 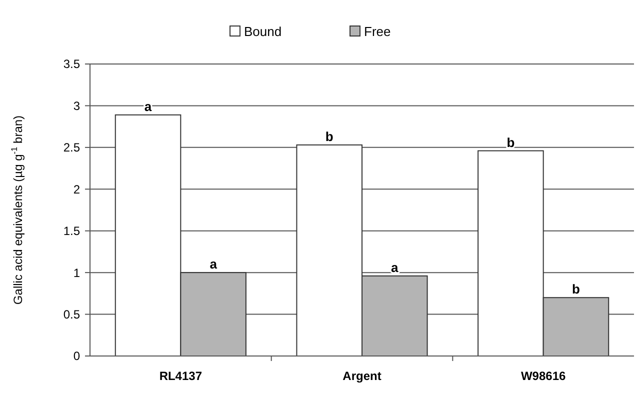 I want to click on x-tick-label: Argent, so click(x=362, y=376).